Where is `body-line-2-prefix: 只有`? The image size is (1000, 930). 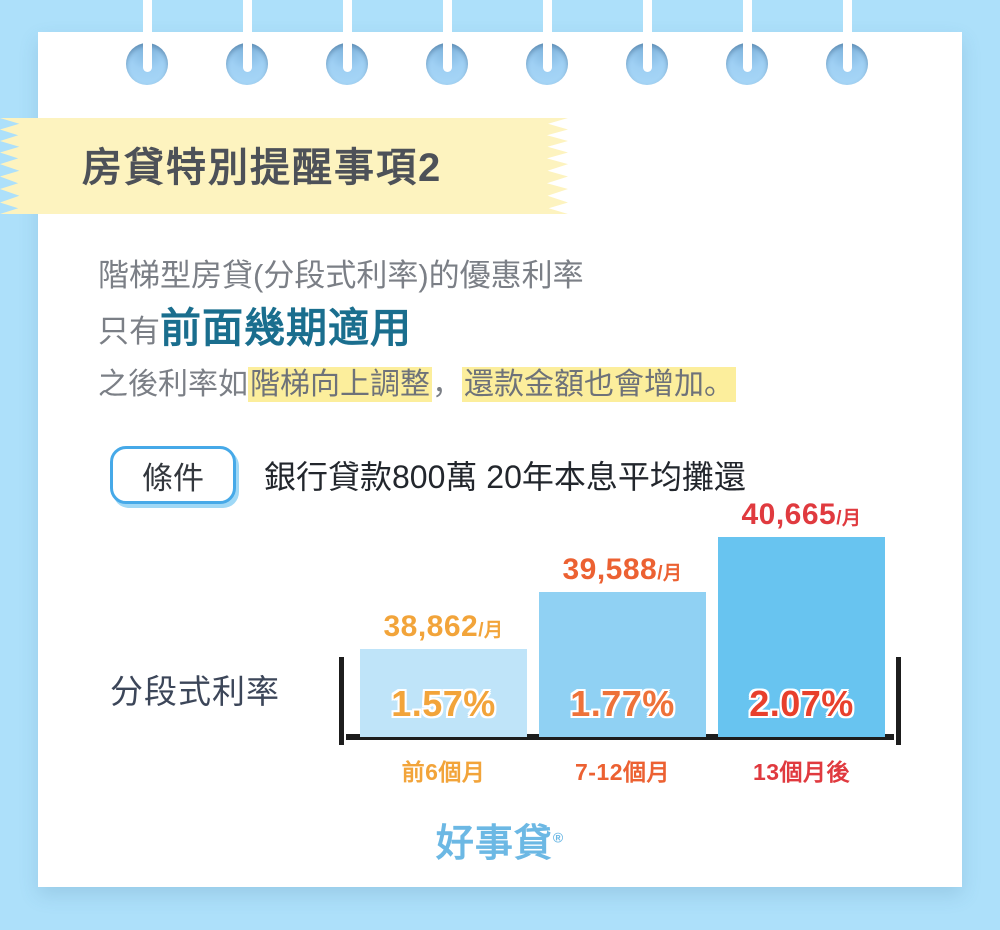 body-line-2-prefix: 只有 is located at coordinates (129, 331).